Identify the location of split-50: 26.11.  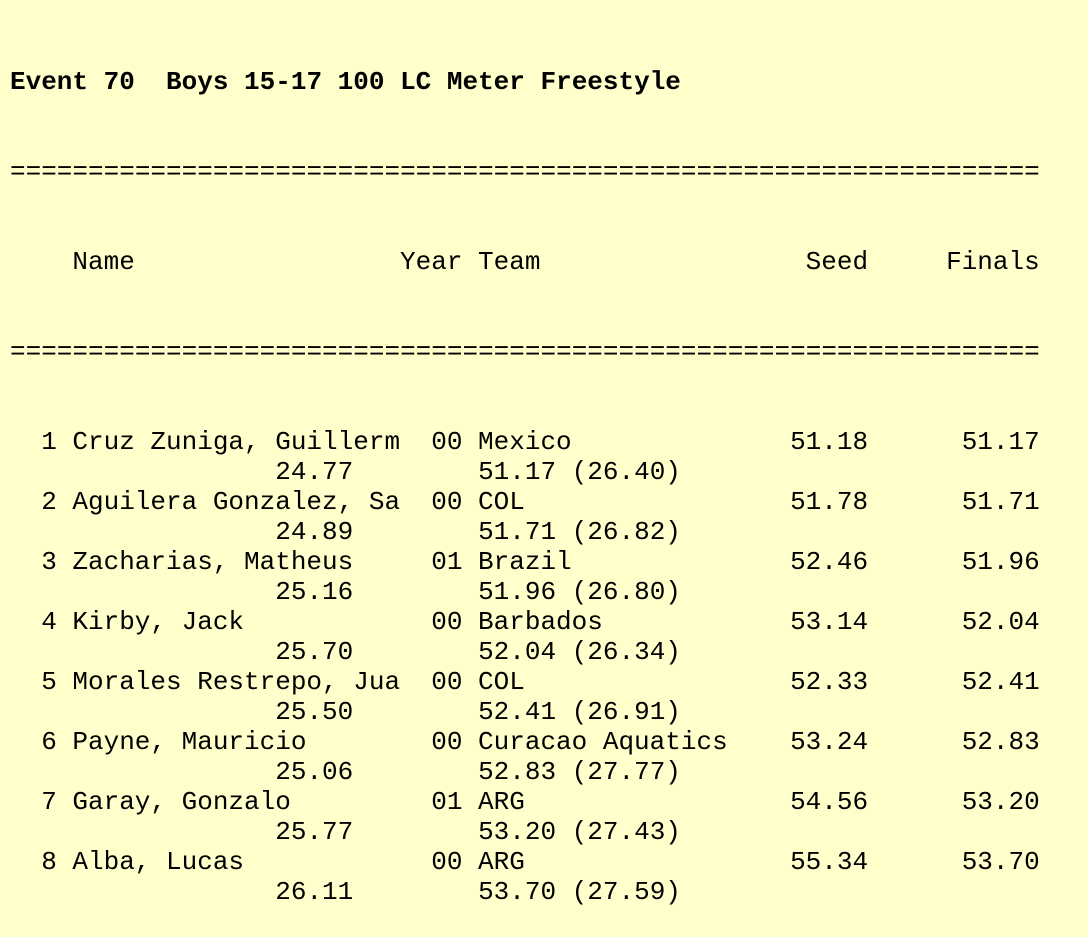
(314, 892).